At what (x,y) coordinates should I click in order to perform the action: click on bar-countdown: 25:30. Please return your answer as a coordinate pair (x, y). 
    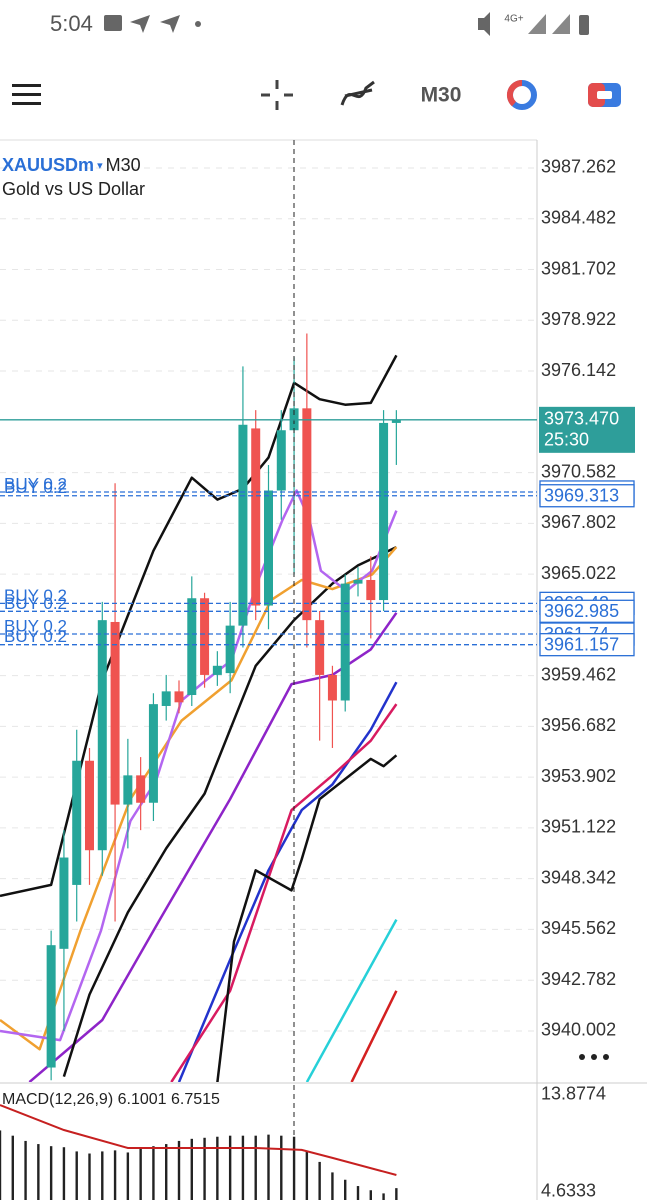
    Looking at the image, I should click on (566, 440).